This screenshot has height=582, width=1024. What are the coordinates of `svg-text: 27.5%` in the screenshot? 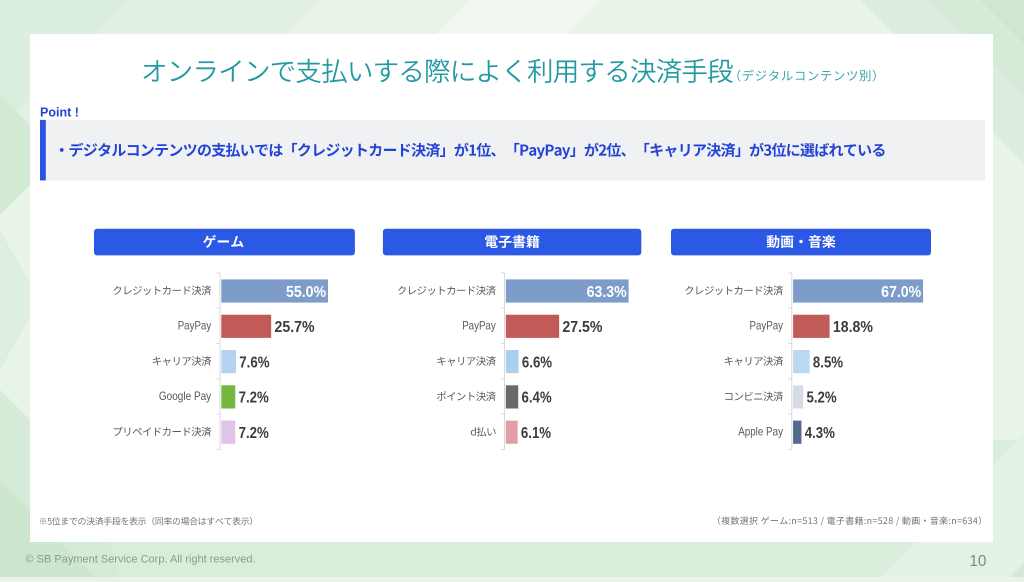 It's located at (582, 327).